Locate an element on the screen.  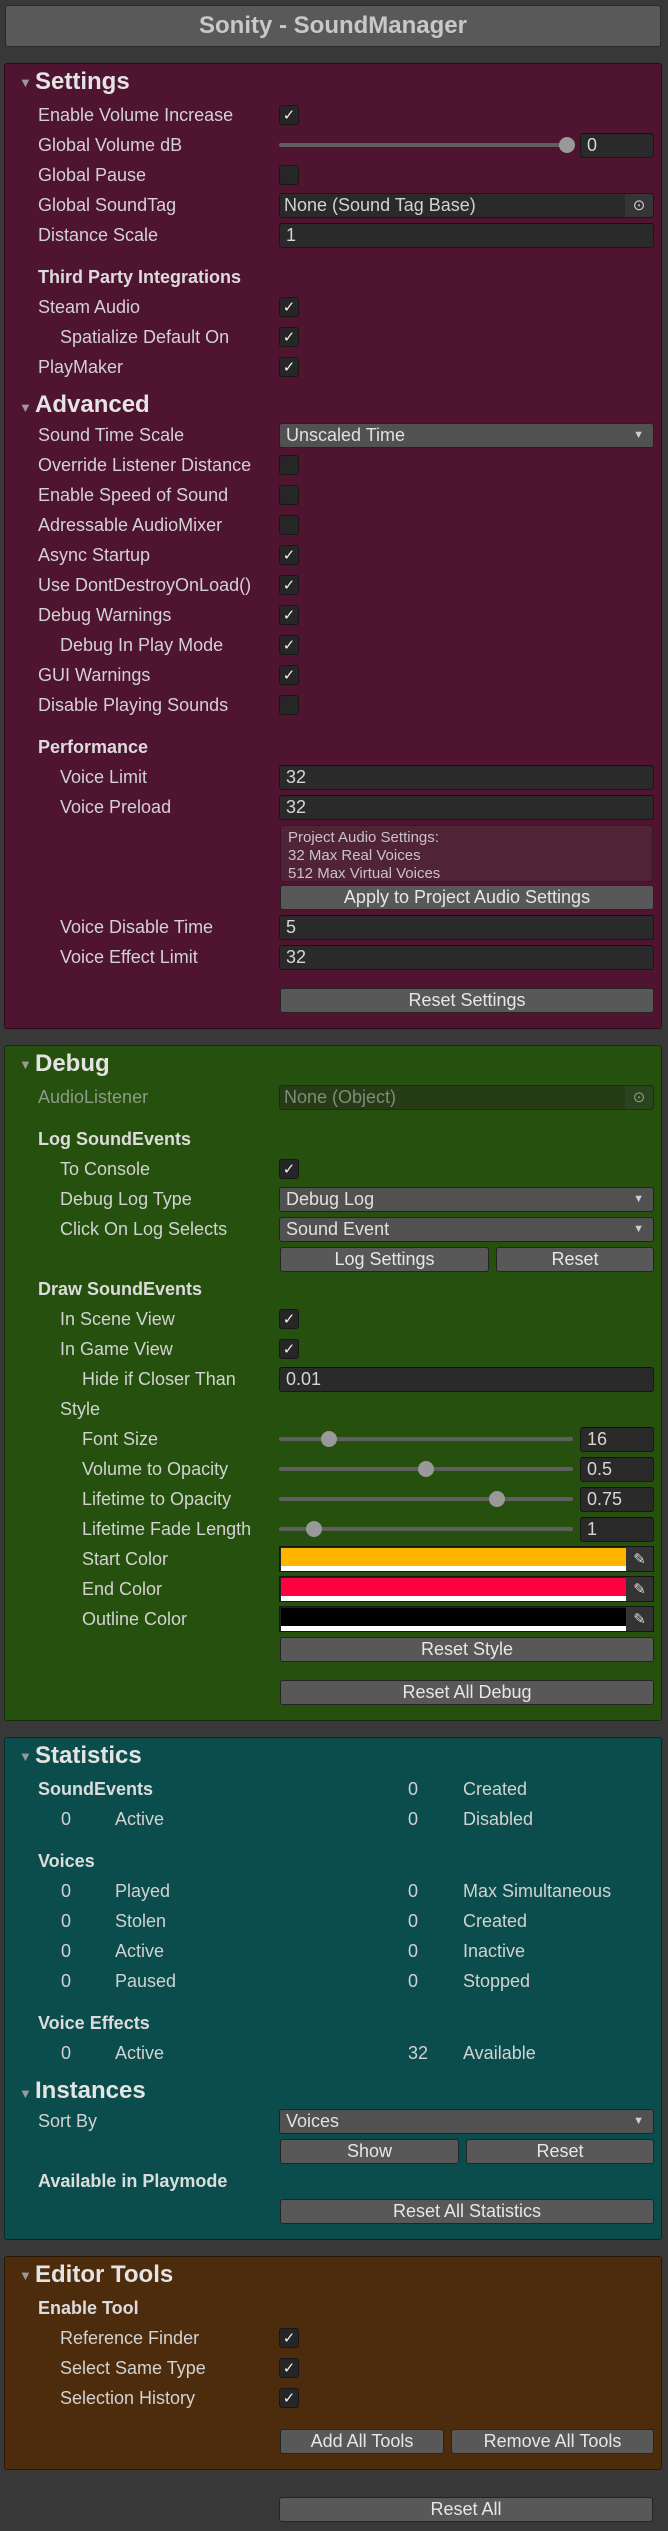
buttons2-row-log-settings-reset: Log Settings Reset is located at coordinates (333, 1259).